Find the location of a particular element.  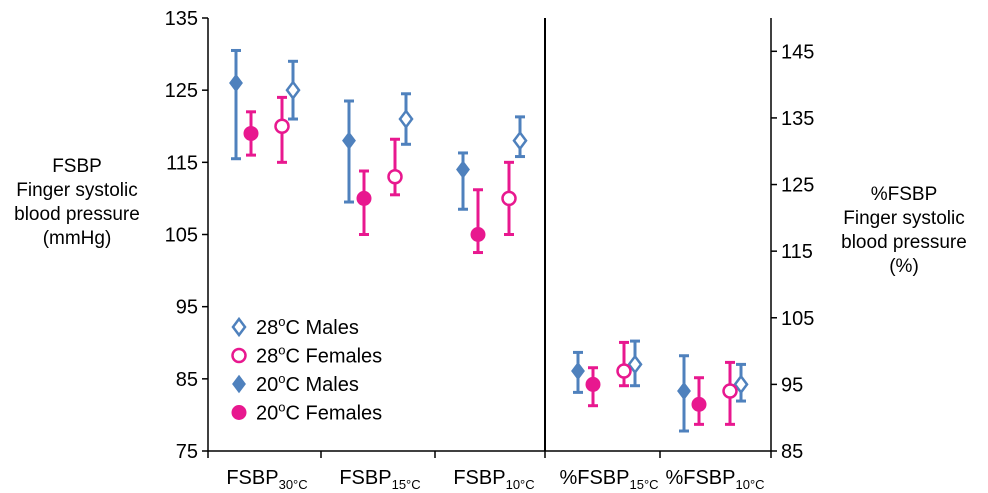

left-tick-label: 75 is located at coordinates (187, 452).